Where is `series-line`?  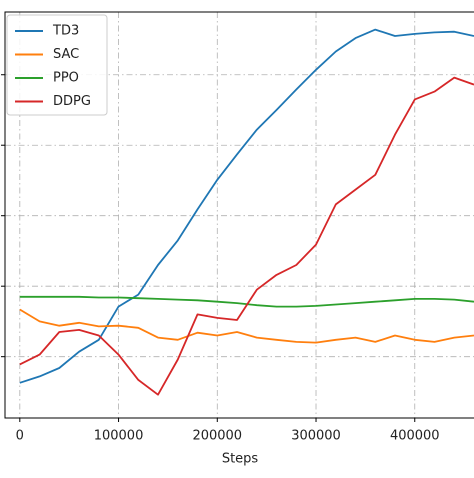 series-line is located at coordinates (246, 326).